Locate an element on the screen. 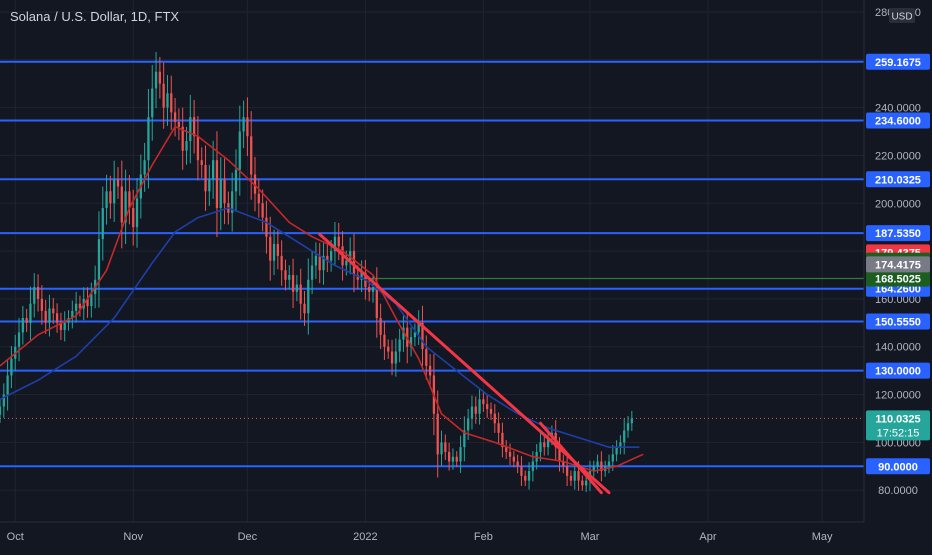 The height and width of the screenshot is (555, 932). currency-badge is located at coordinates (902, 15).